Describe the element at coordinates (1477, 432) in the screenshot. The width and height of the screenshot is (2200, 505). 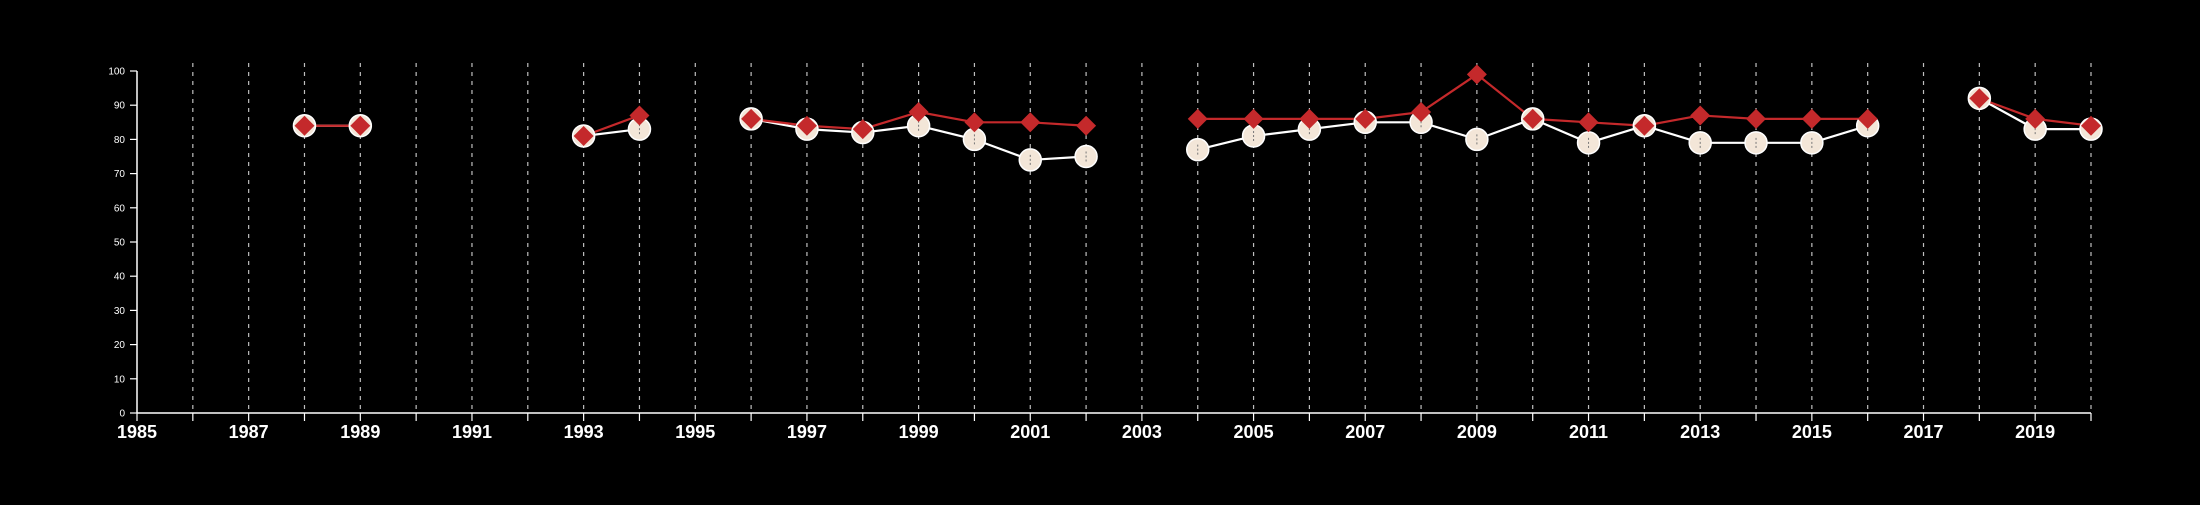
I see `x-tick-label: 2009` at that location.